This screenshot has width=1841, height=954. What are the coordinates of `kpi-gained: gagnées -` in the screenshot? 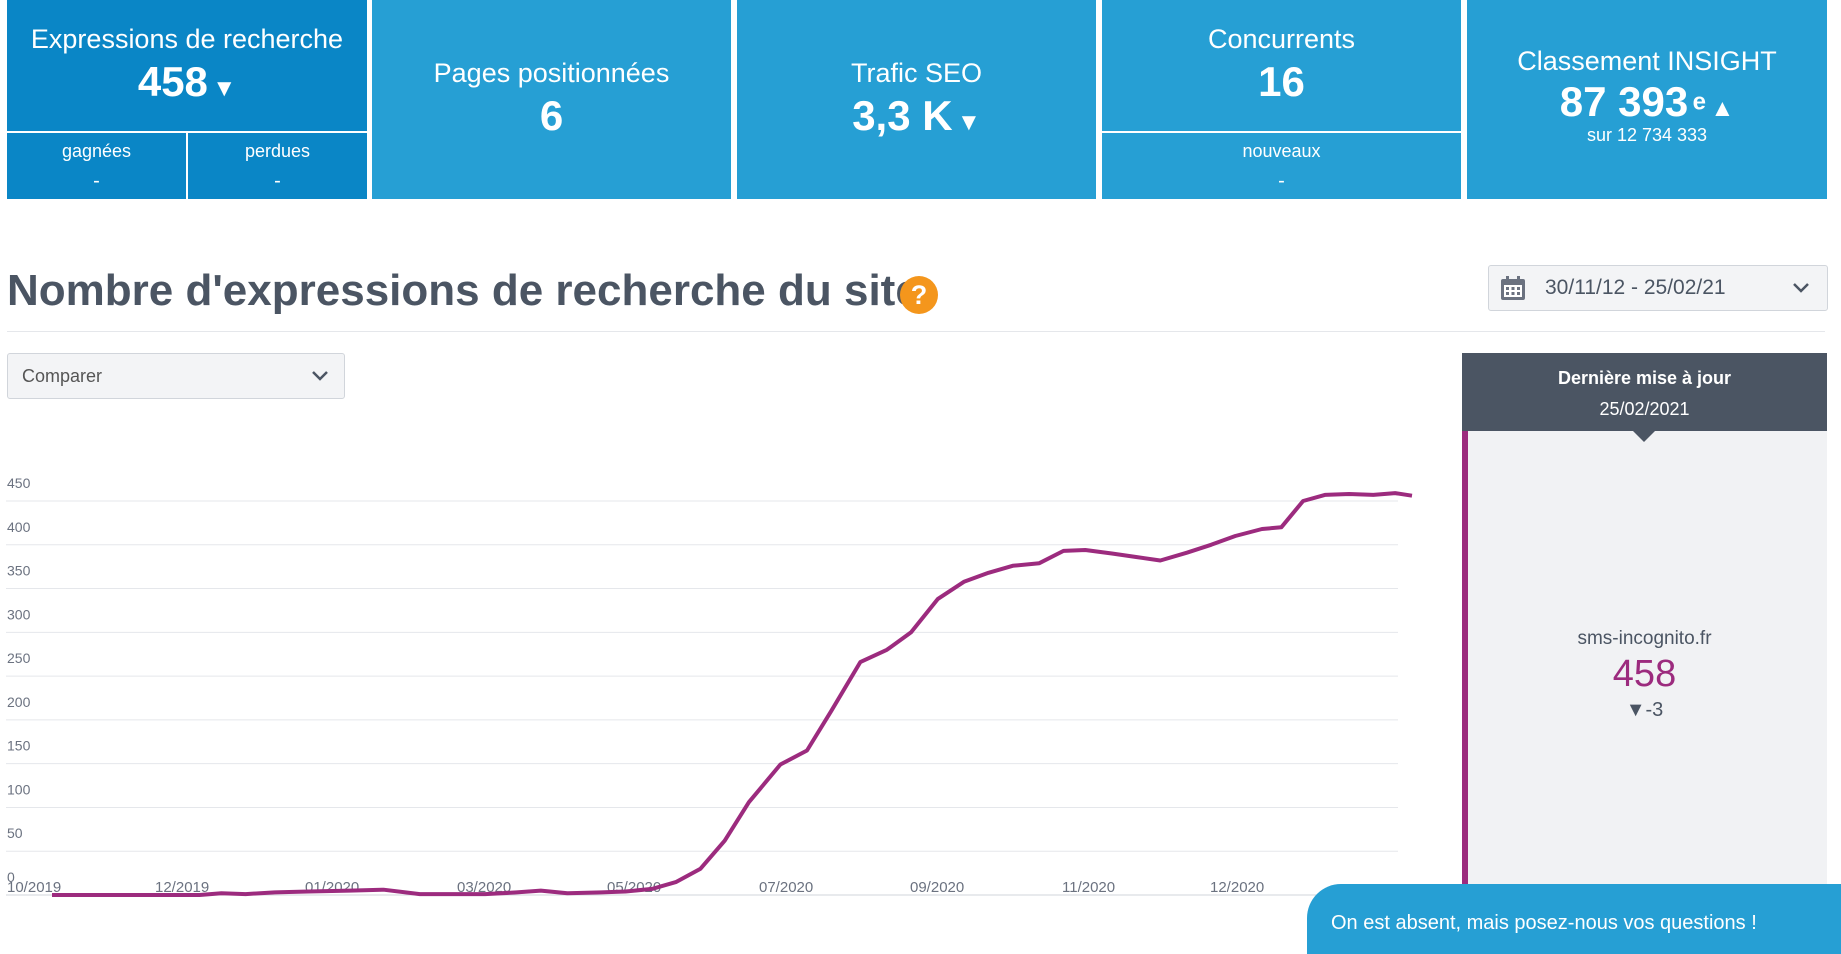 It's located at (96, 166).